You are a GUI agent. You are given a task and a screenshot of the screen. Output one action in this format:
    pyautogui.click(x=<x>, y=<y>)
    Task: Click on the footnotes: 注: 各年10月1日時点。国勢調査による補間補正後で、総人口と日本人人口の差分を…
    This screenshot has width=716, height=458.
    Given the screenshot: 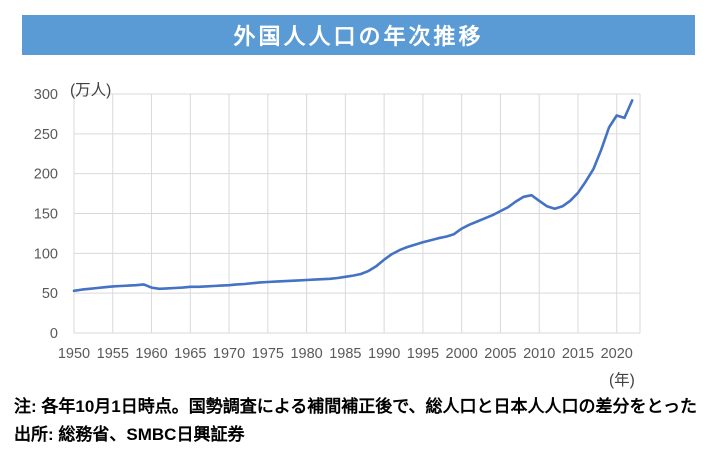 What is the action you would take?
    pyautogui.click(x=364, y=421)
    